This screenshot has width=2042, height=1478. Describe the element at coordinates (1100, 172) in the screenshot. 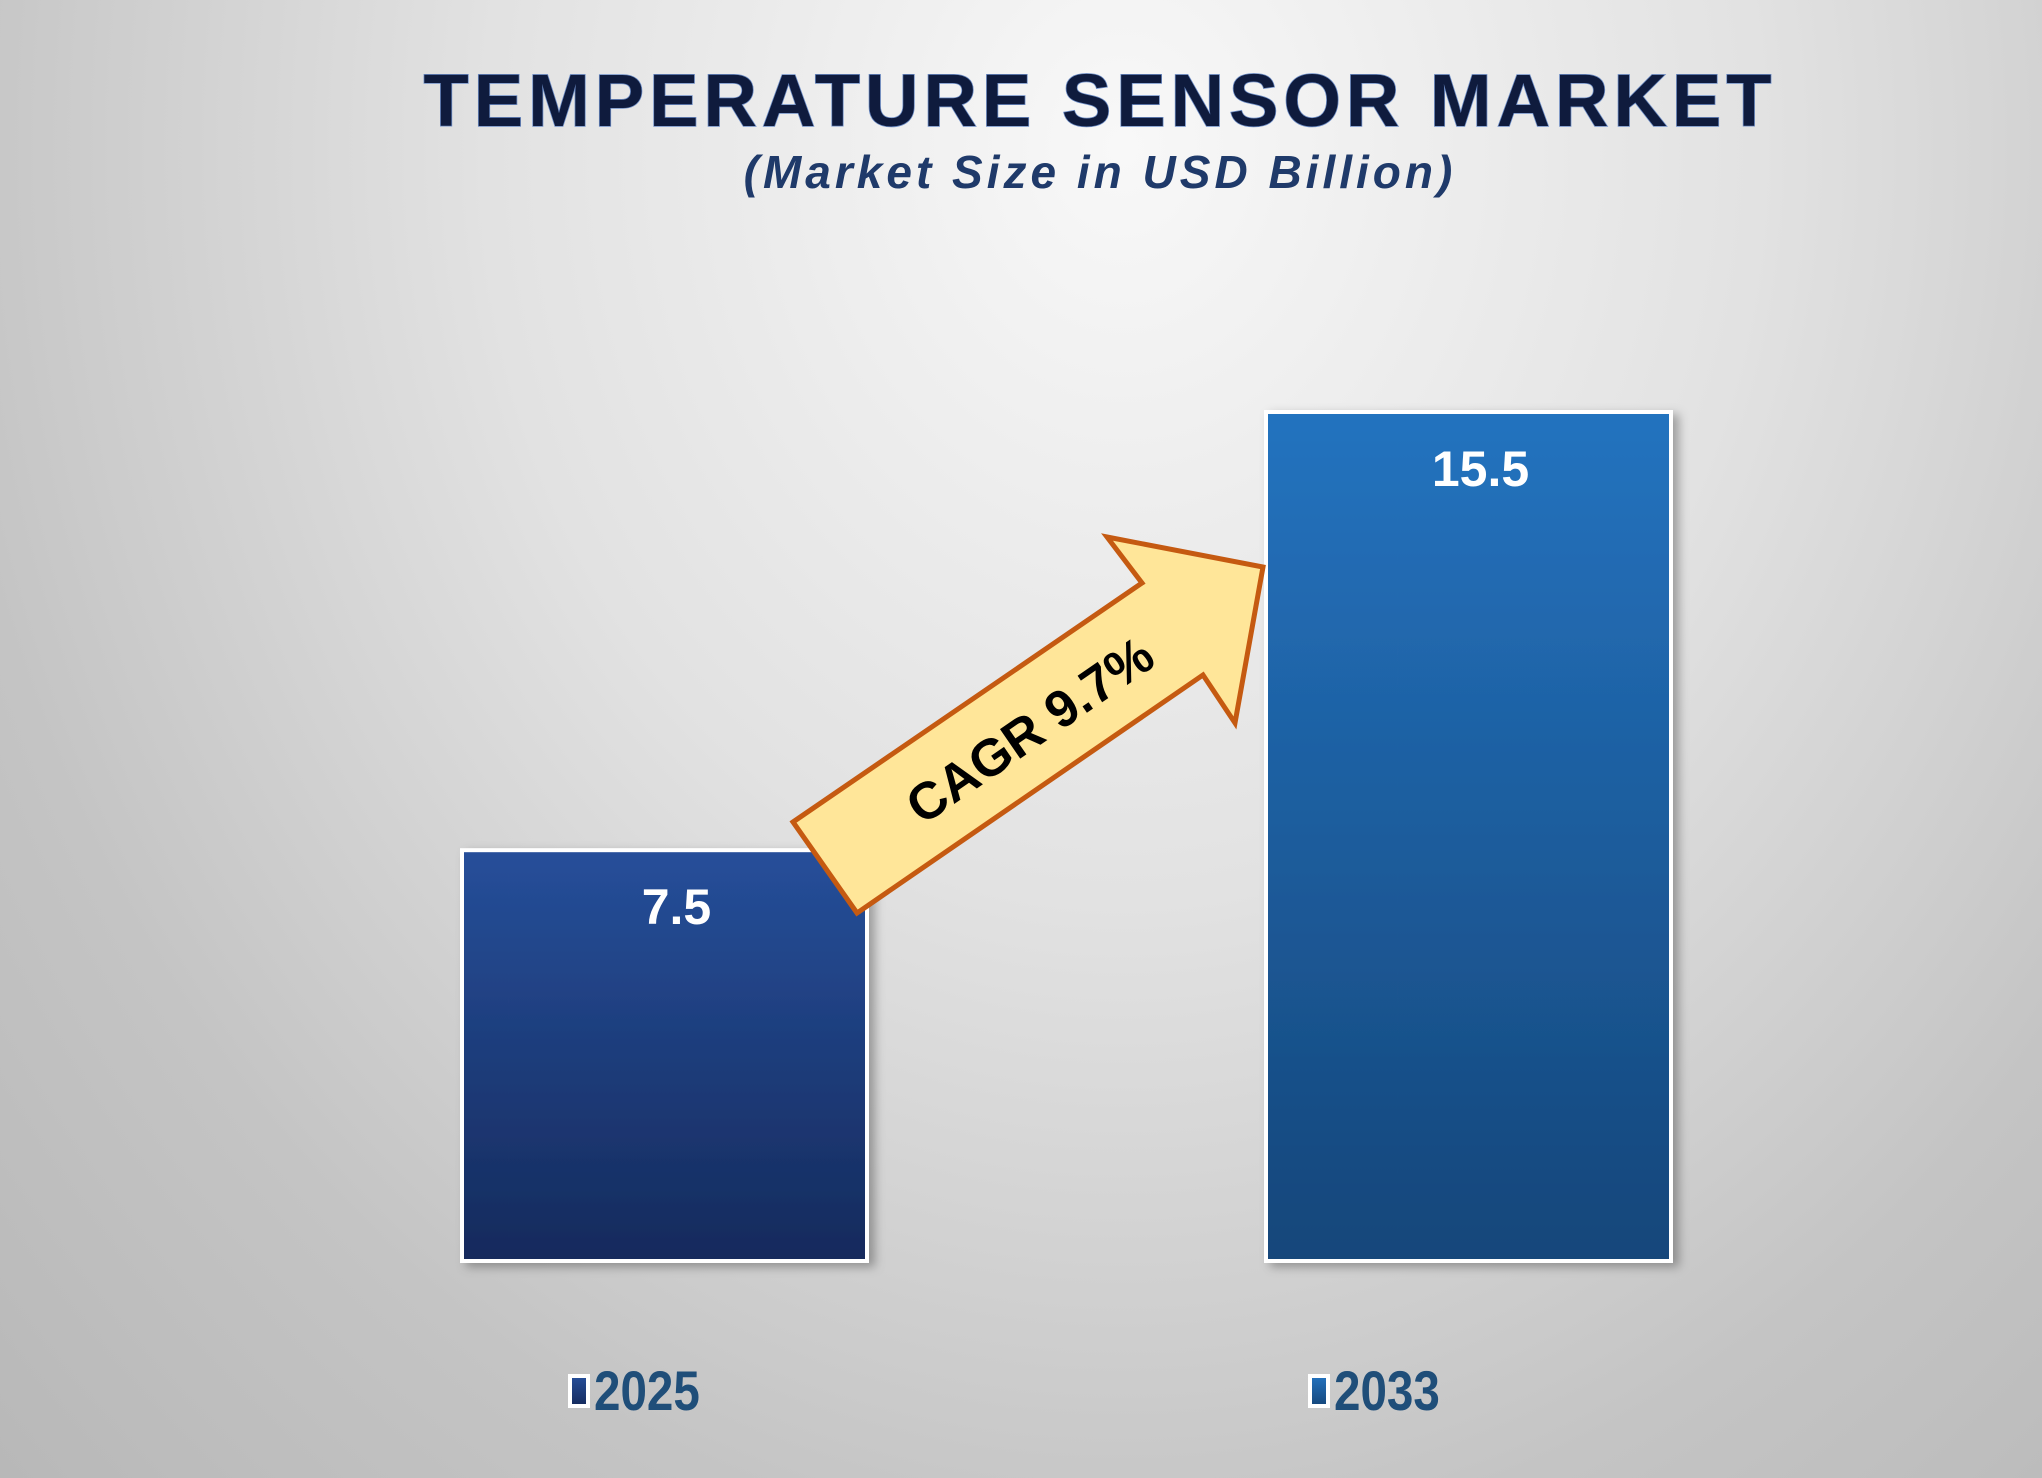

I see `chart-subtitle: (Market Size in USD Billion)` at that location.